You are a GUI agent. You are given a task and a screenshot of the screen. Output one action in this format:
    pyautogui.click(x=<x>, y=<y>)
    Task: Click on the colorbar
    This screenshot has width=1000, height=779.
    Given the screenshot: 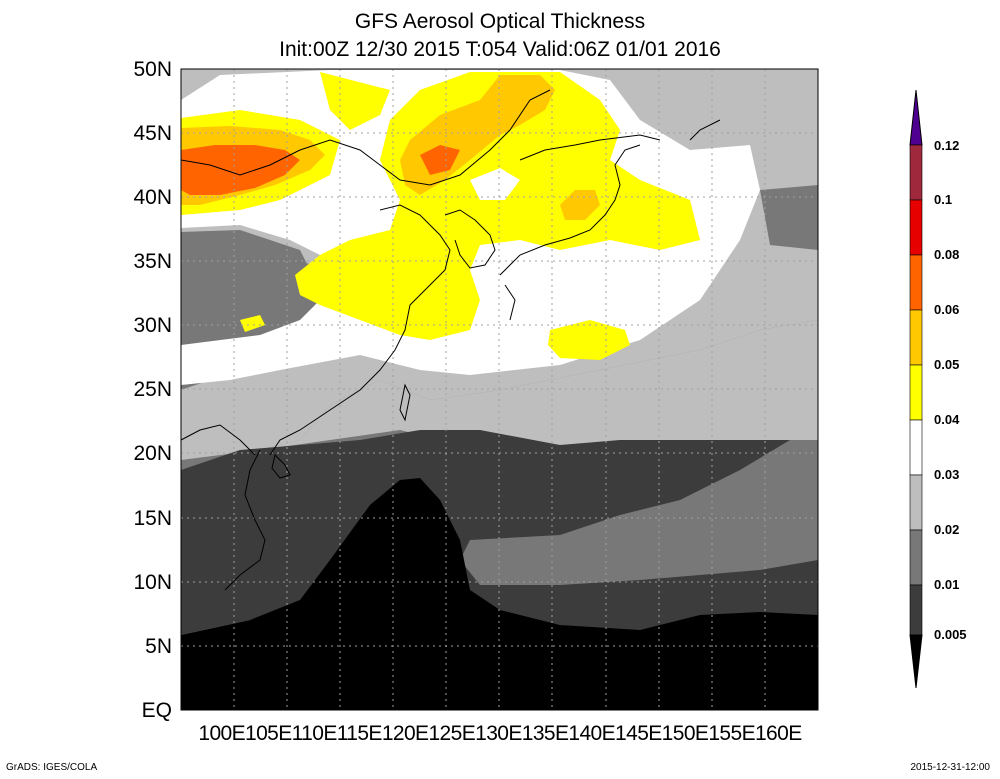 What is the action you would take?
    pyautogui.click(x=916, y=389)
    